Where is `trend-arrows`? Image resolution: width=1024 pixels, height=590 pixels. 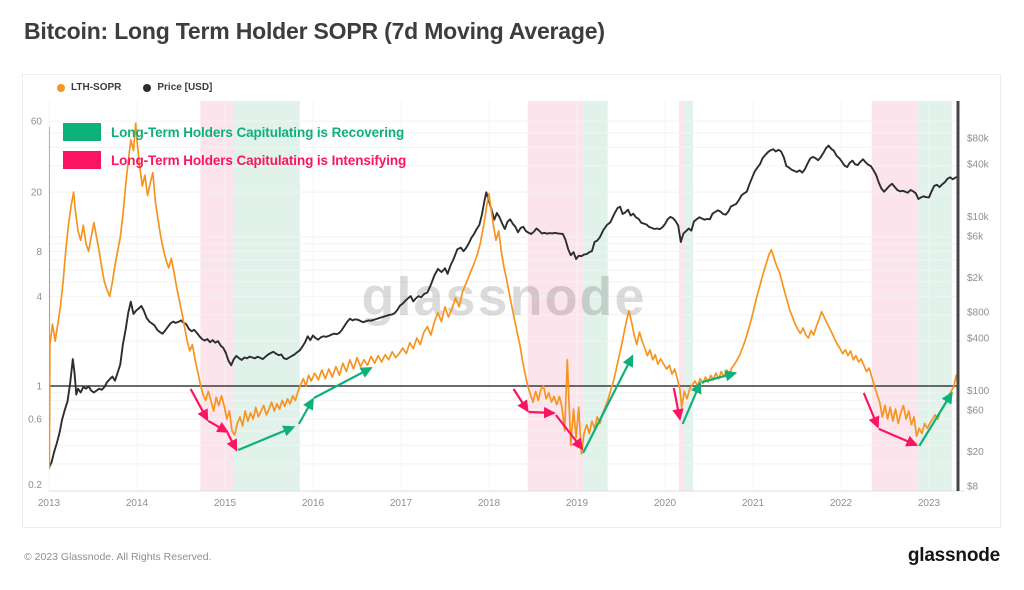
trend-arrows is located at coordinates (571, 404).